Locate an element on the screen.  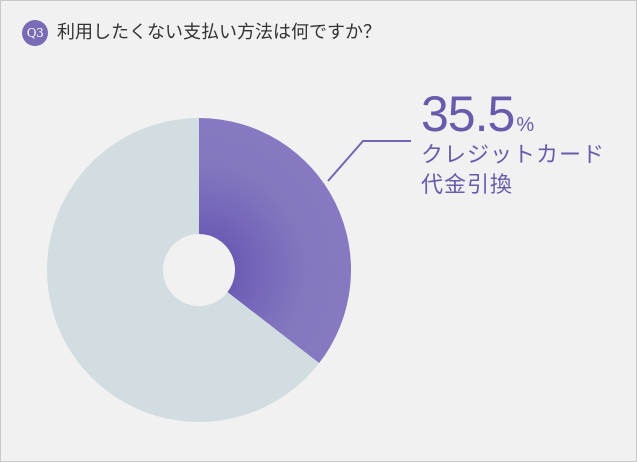
slice-annotation: 35.5% クレジットカード 代金引換 is located at coordinates (513, 144).